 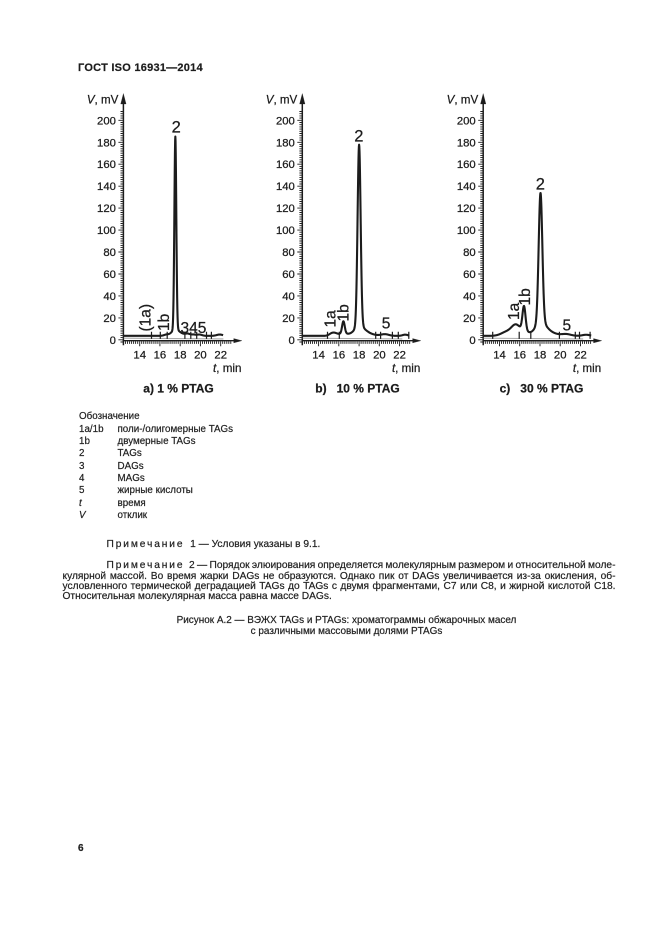 What do you see at coordinates (194, 328) in the screenshot?
I see `svg-text: 345` at bounding box center [194, 328].